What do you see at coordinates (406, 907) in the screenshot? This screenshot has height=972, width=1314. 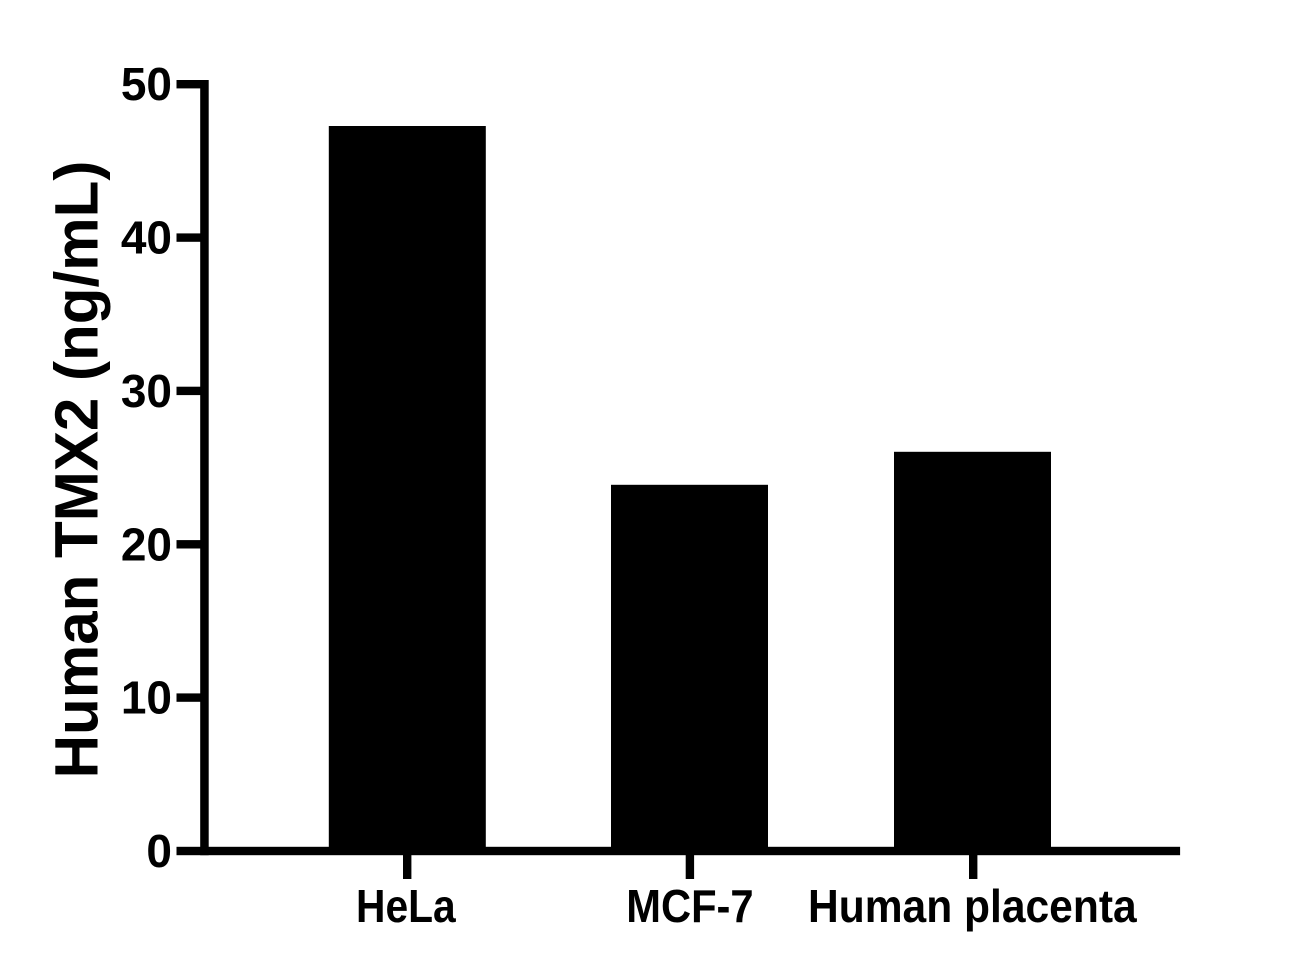 I see `svg-text: HeLa` at bounding box center [406, 907].